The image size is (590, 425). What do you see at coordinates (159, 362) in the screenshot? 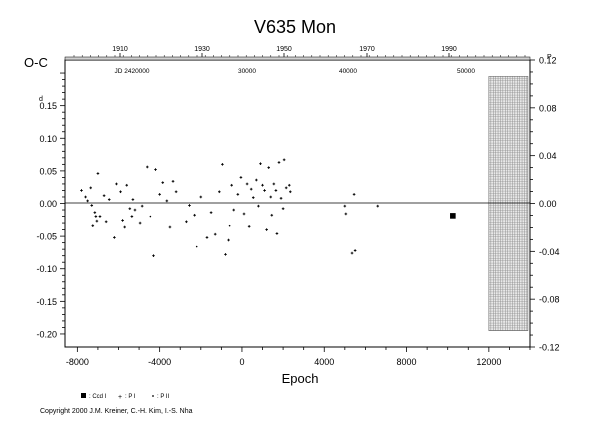
I see `x-tick-label: -4000` at bounding box center [159, 362].